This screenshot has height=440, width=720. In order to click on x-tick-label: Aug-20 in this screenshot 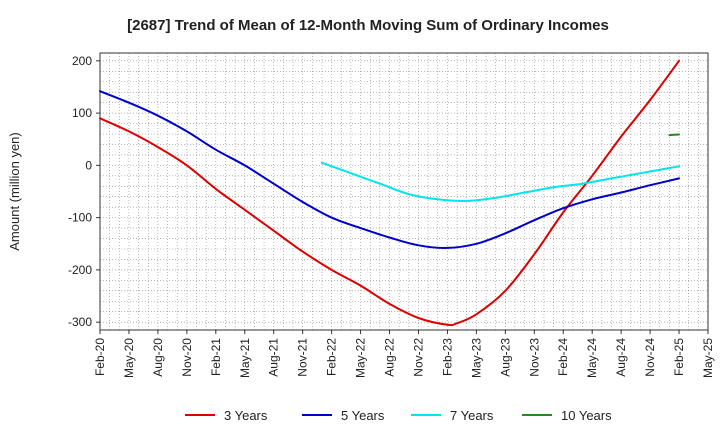, I will do `click(158, 357)`.